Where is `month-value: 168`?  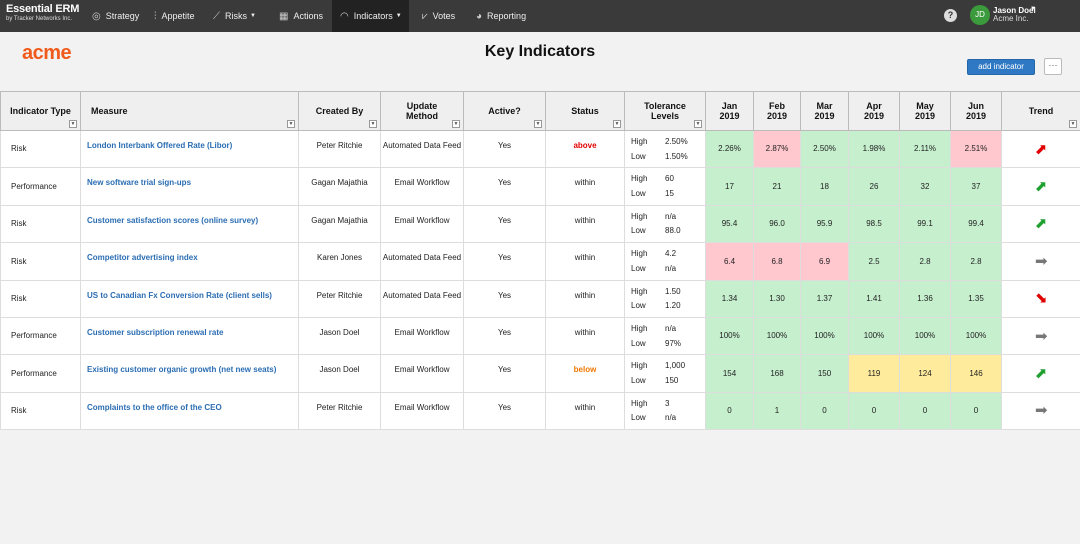
month-value: 168 is located at coordinates (777, 373).